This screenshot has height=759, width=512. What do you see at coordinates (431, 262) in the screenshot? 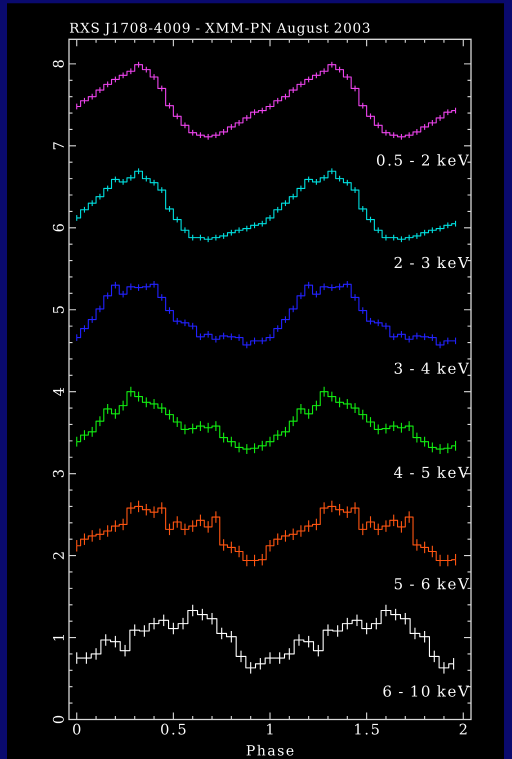
I see `series-label: 2 - 3 keV` at bounding box center [431, 262].